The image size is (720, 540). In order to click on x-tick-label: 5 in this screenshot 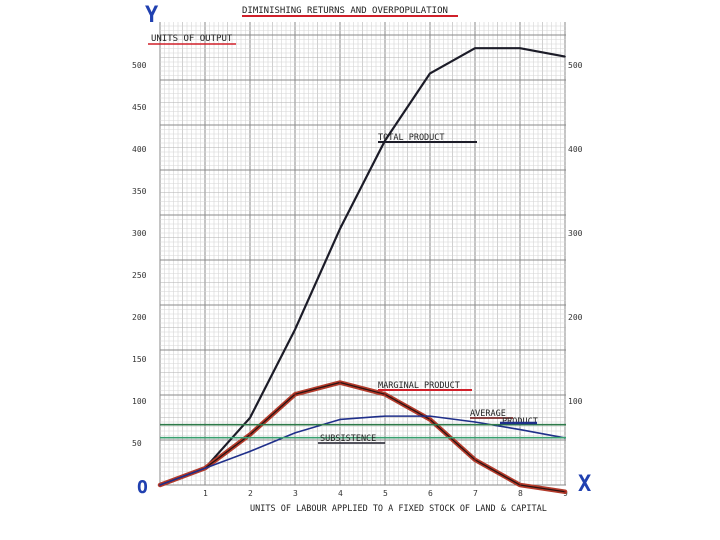, I will do `click(385, 493)`.